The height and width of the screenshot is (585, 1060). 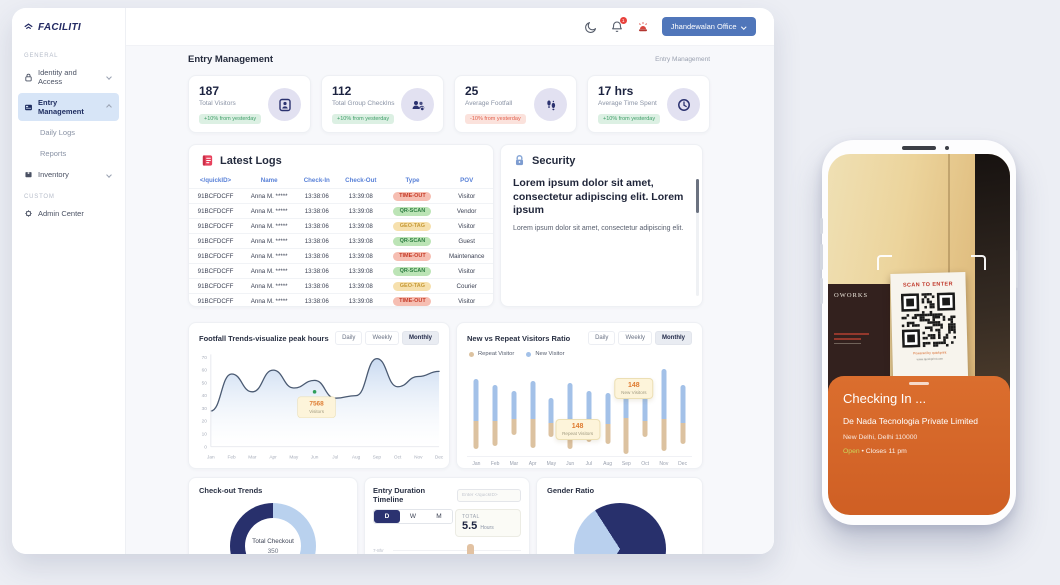 What do you see at coordinates (697, 196) in the screenshot?
I see `scrollbar-thumb` at bounding box center [697, 196].